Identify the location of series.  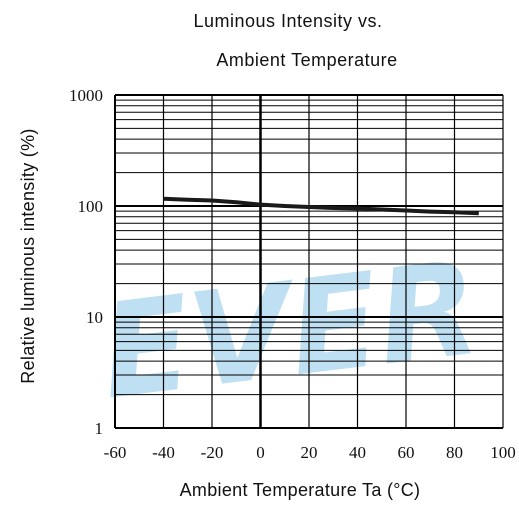
(321, 206).